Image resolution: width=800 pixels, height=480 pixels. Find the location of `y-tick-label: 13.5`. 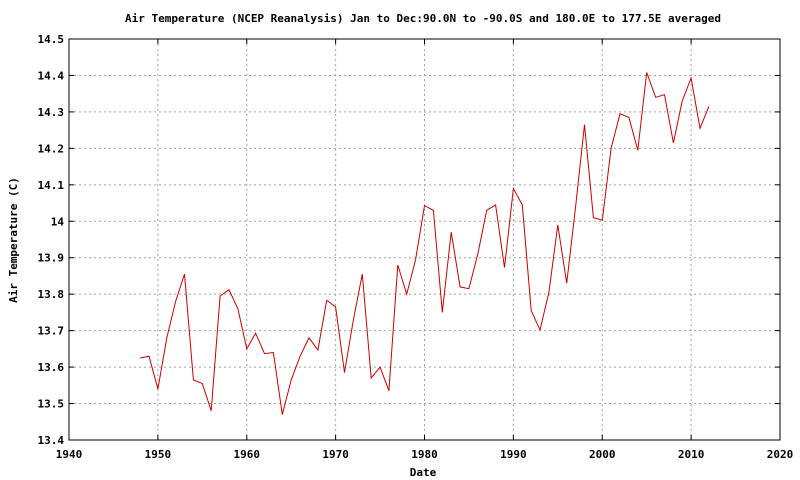

y-tick-label: 13.5 is located at coordinates (51, 404).